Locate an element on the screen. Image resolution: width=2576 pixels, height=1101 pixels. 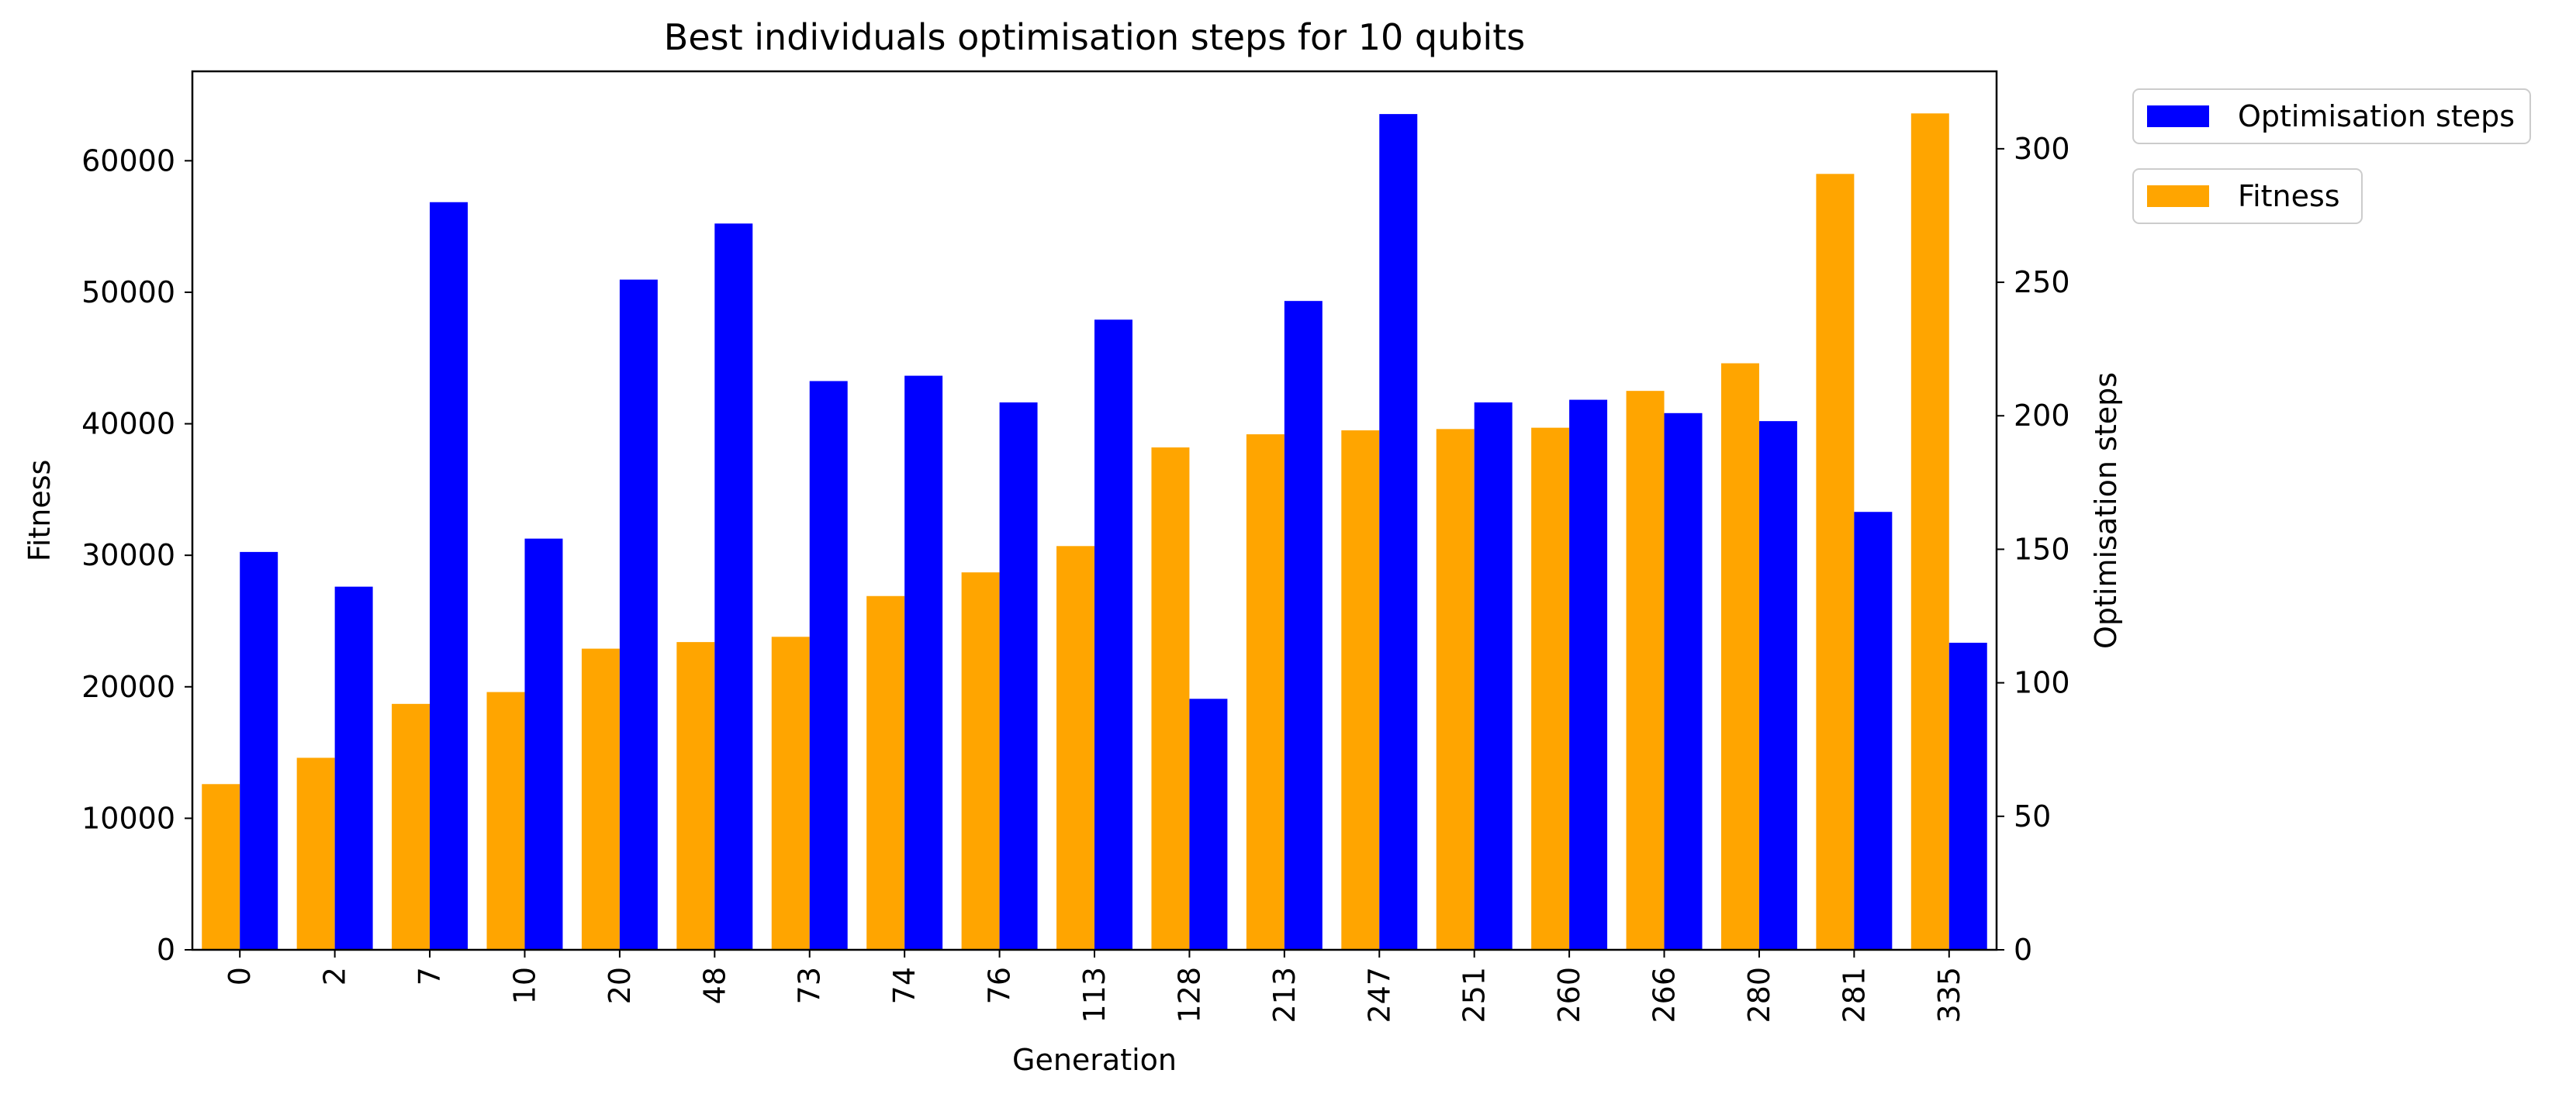
y-axis-right-label: Optimisation steps is located at coordinates (2106, 510).